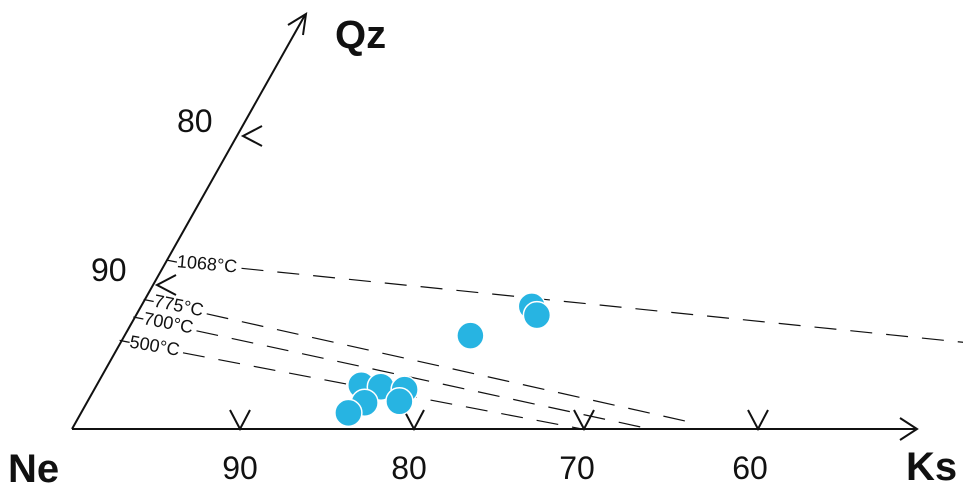 This screenshot has width=963, height=486. I want to click on qz-tick-label-80: 80, so click(195, 121).